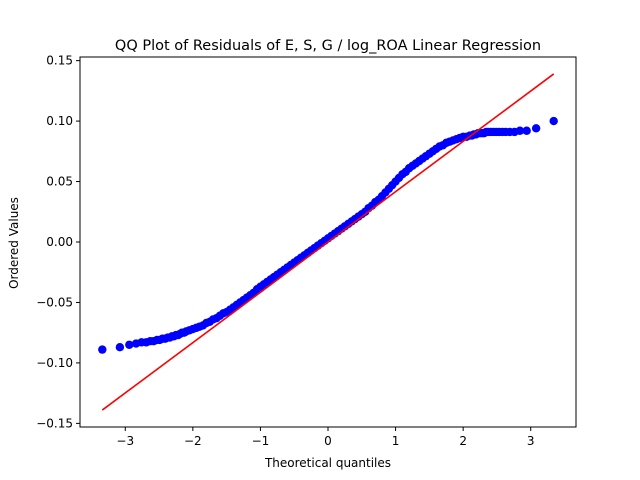 This screenshot has width=640, height=480. Describe the element at coordinates (59, 182) in the screenshot. I see `y-tick-label: 0.05` at that location.